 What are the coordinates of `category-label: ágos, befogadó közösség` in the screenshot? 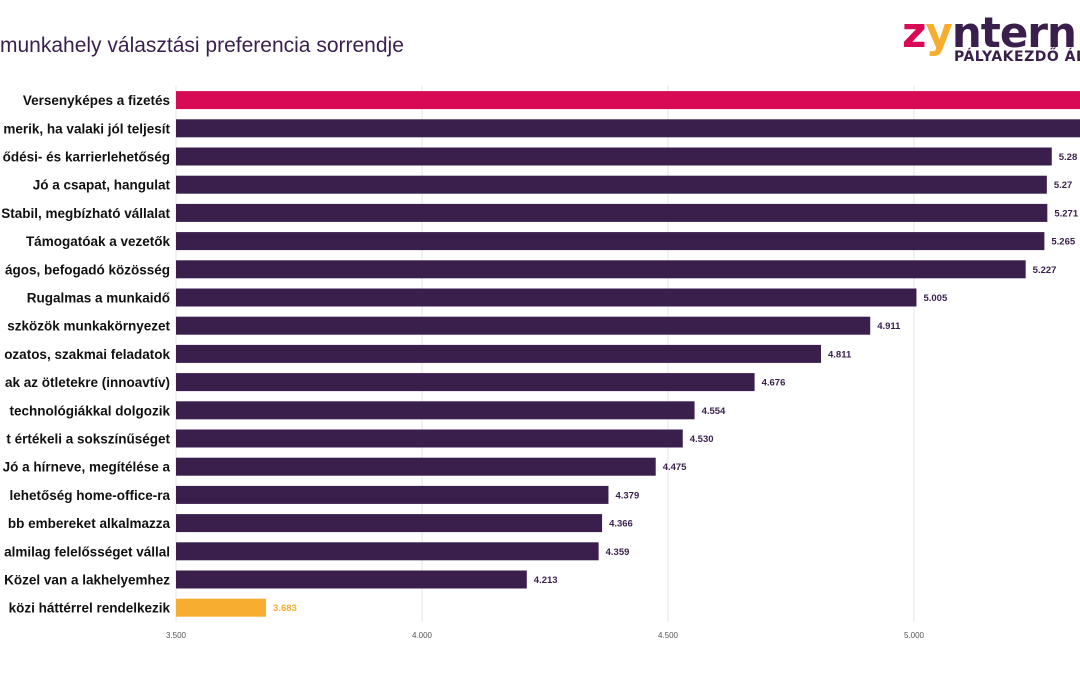 It's located at (87, 269).